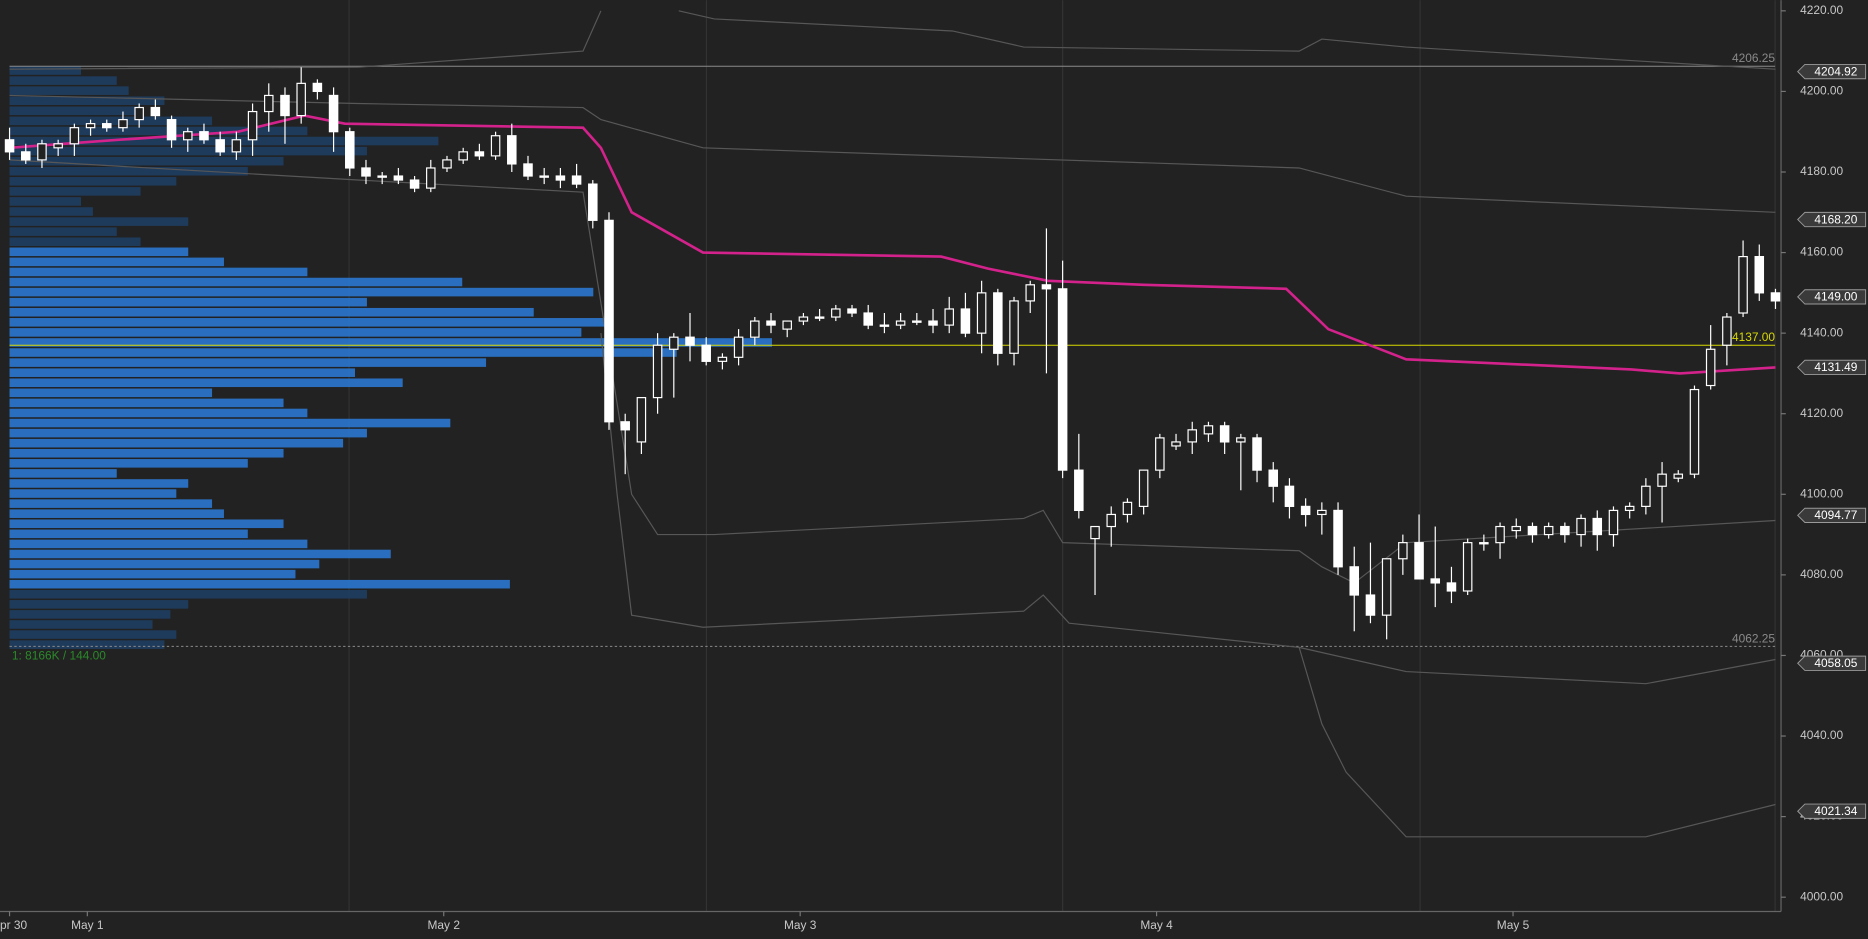 The image size is (1868, 939). What do you see at coordinates (1835, 515) in the screenshot?
I see `price-marker-label: 4094.77` at bounding box center [1835, 515].